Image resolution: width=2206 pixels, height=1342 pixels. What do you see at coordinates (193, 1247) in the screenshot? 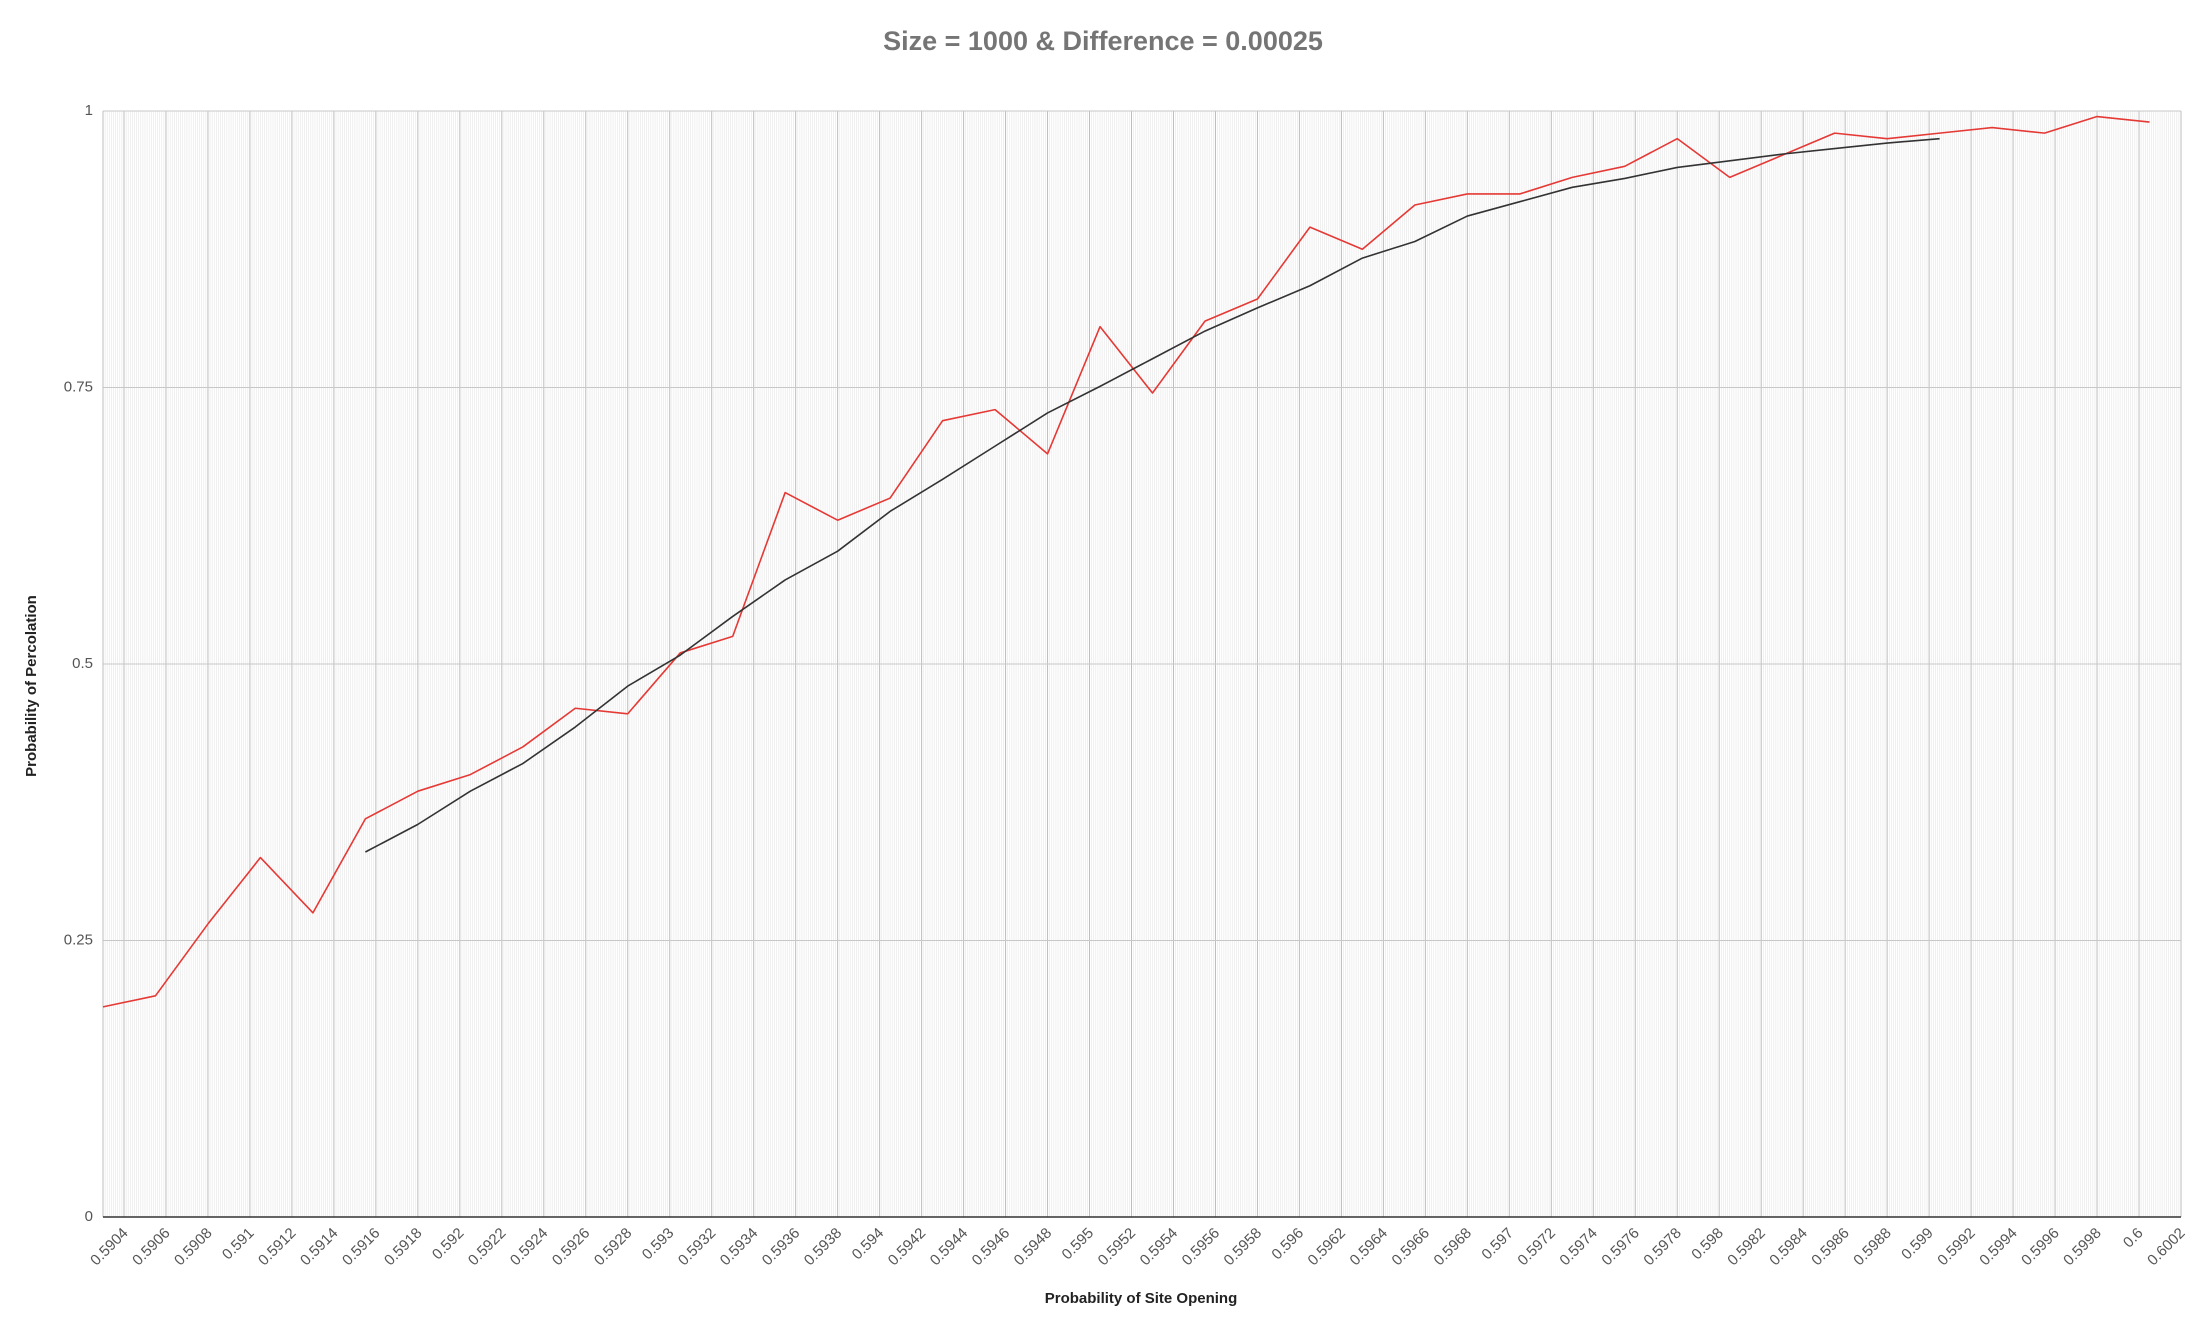
I see `x-tick-label: 0.5908` at bounding box center [193, 1247].